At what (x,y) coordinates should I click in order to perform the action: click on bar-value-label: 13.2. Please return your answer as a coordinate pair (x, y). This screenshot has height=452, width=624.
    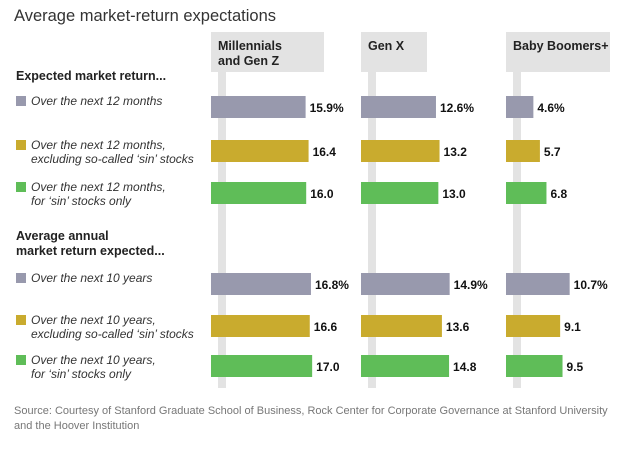
    Looking at the image, I should click on (456, 152).